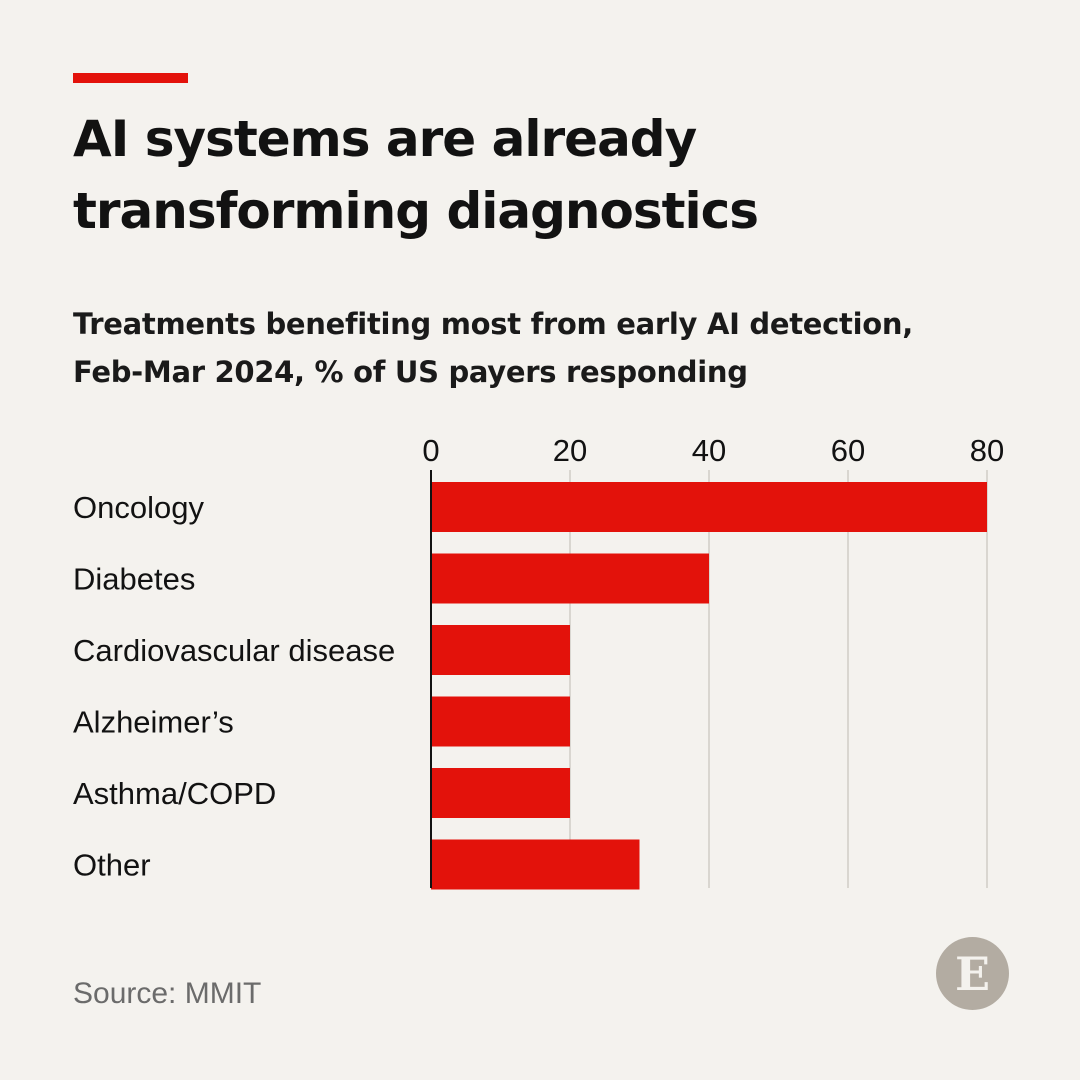 The height and width of the screenshot is (1080, 1080). I want to click on x-tick-label: 0, so click(430, 450).